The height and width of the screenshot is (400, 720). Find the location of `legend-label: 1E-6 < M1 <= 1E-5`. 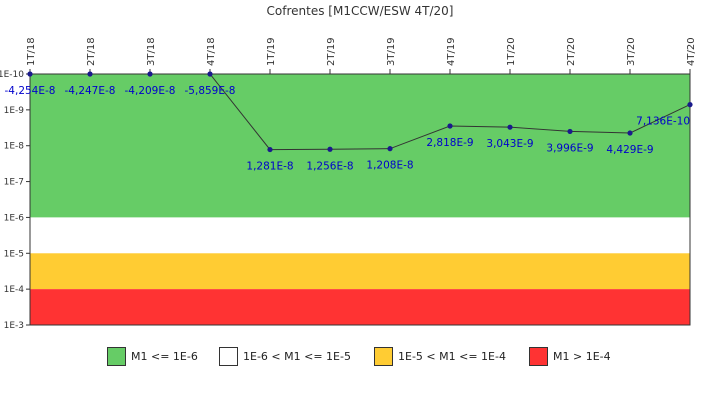

legend-label: 1E-6 < M1 <= 1E-5 is located at coordinates (297, 356).